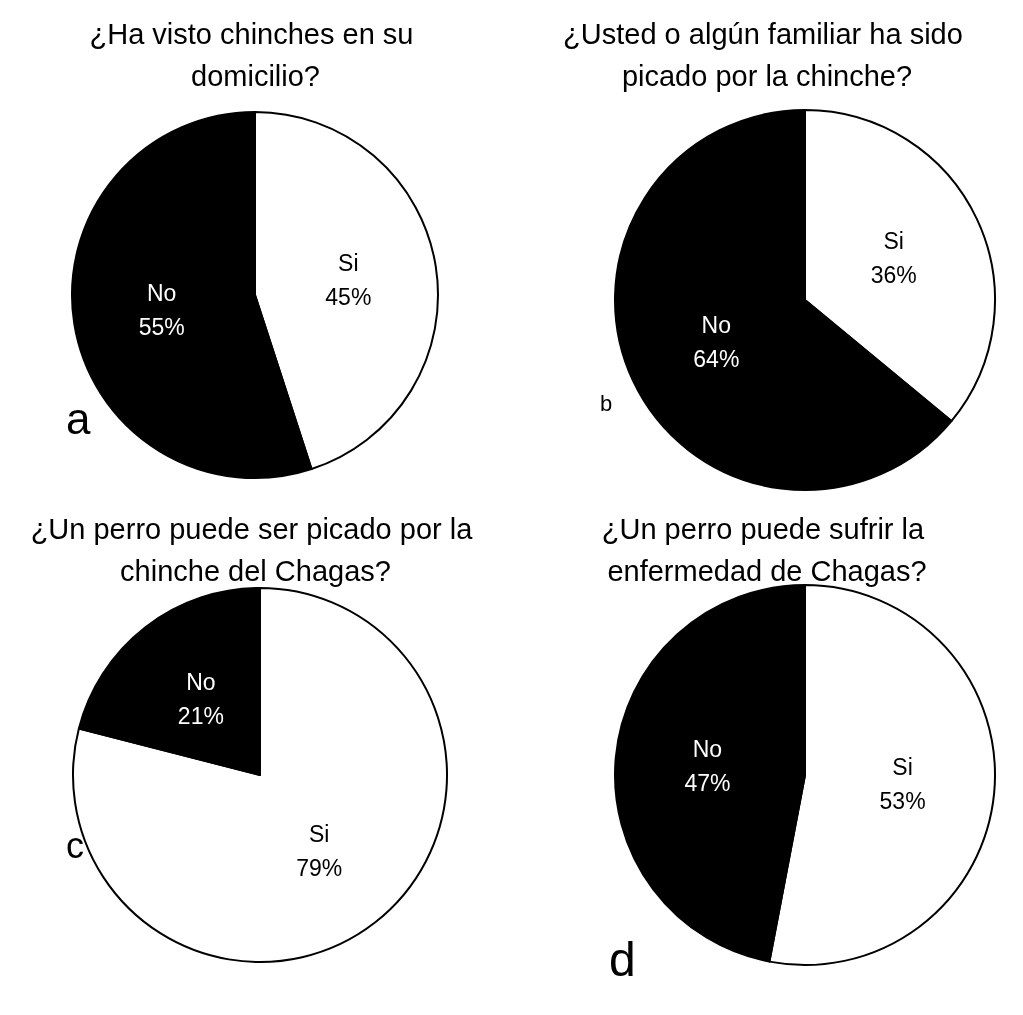 This screenshot has width=1023, height=1015. Describe the element at coordinates (767, 550) in the screenshot. I see `chart-title: ¿Un perro puede sufrir la enfermedad de Chagas?` at that location.